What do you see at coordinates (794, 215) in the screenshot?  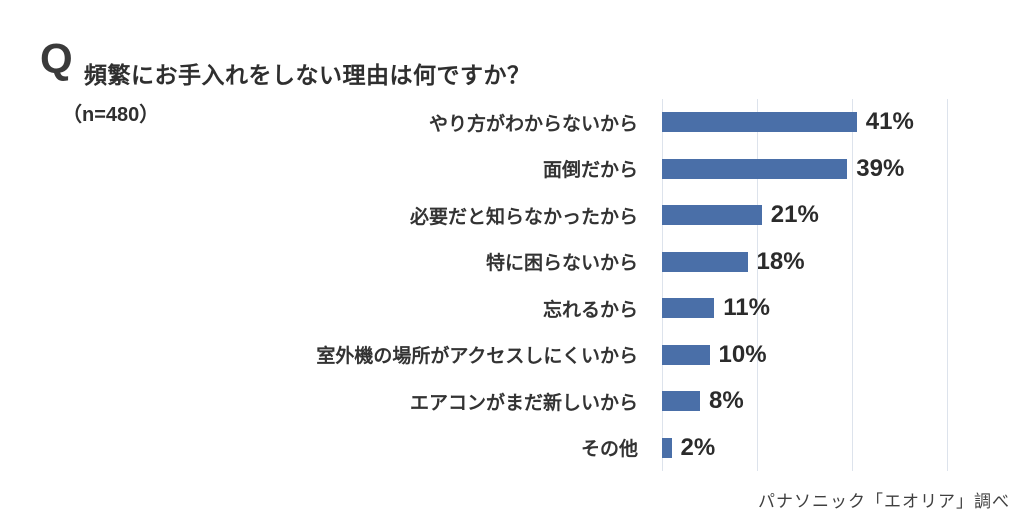 I see `value-label: 21%` at bounding box center [794, 215].